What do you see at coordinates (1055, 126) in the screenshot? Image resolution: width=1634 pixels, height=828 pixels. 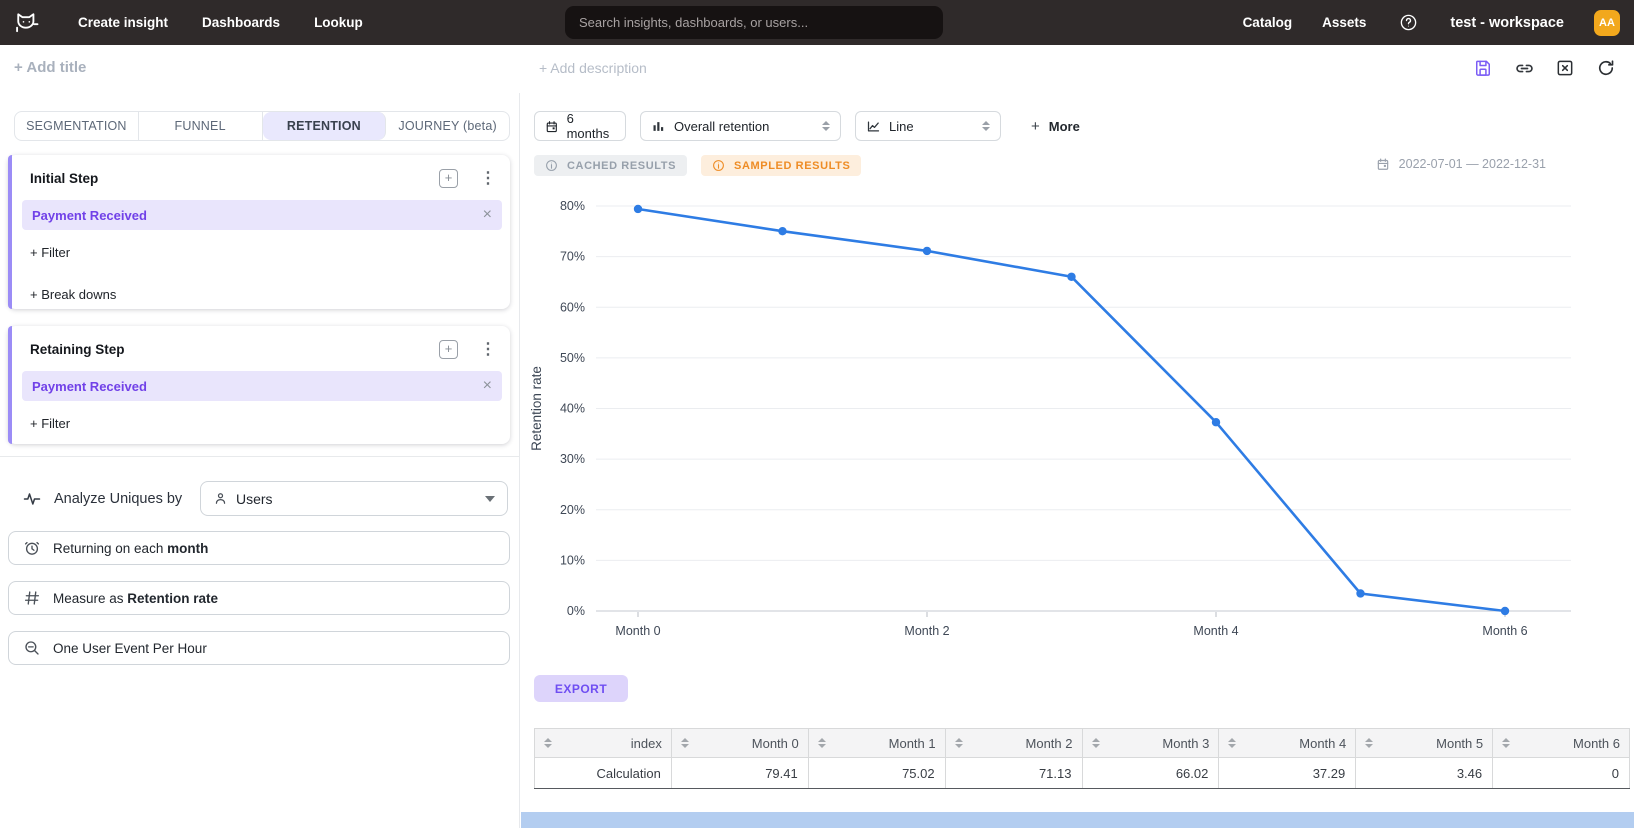 I see `more-options-button: + More` at bounding box center [1055, 126].